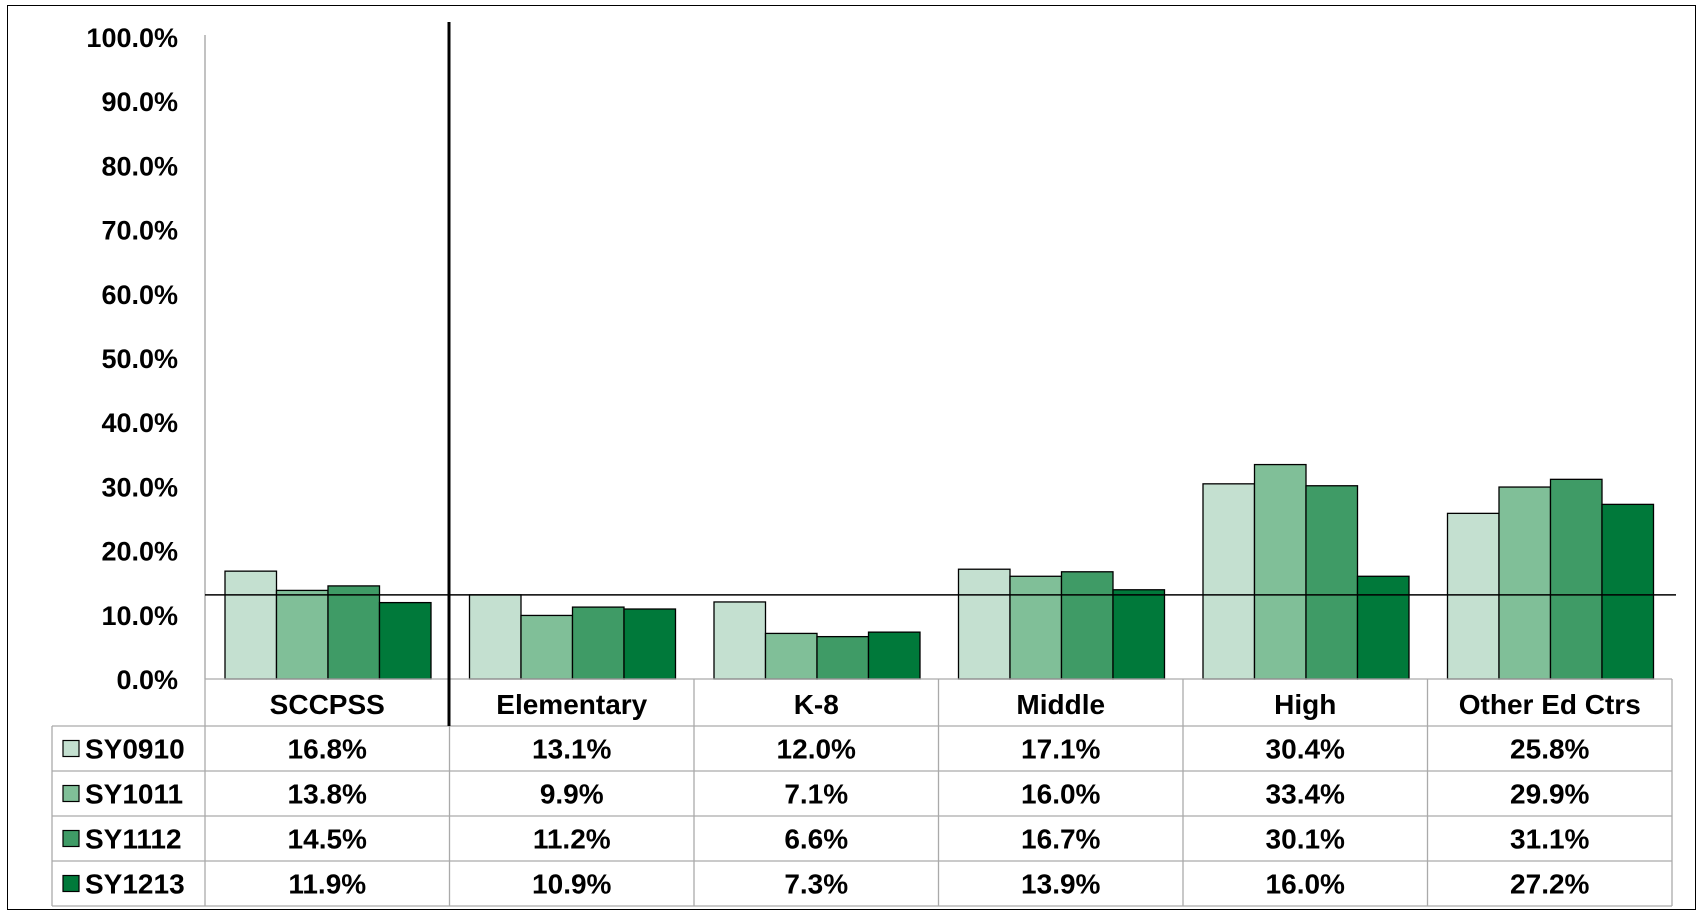 This screenshot has height=914, width=1703. What do you see at coordinates (327, 839) in the screenshot?
I see `data-label: 14.5%` at bounding box center [327, 839].